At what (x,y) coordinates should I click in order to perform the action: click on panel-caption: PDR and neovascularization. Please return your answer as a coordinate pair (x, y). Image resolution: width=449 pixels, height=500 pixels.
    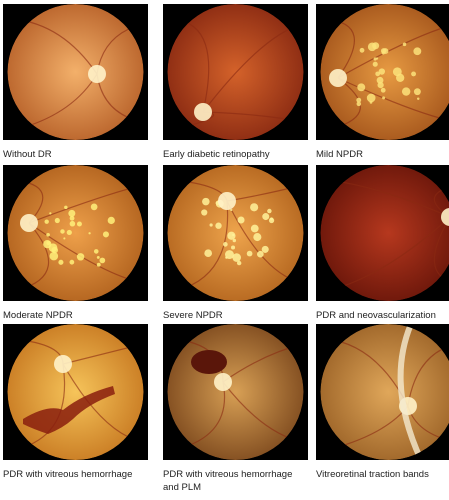
    Looking at the image, I should click on (376, 315).